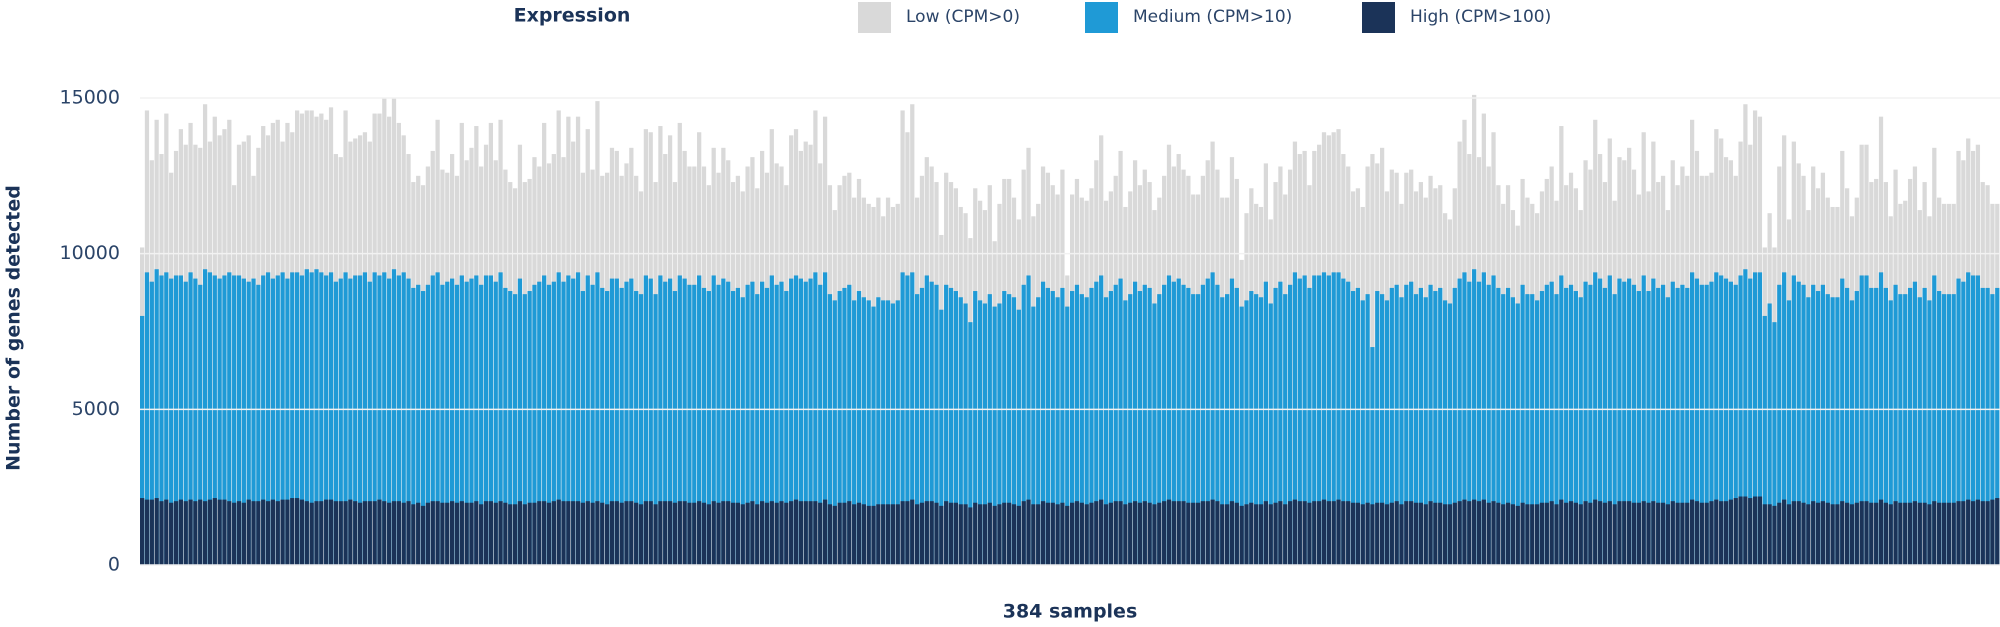  Describe the element at coordinates (1212, 17) in the screenshot. I see `legend-label: Medium (CPM>10)` at that location.